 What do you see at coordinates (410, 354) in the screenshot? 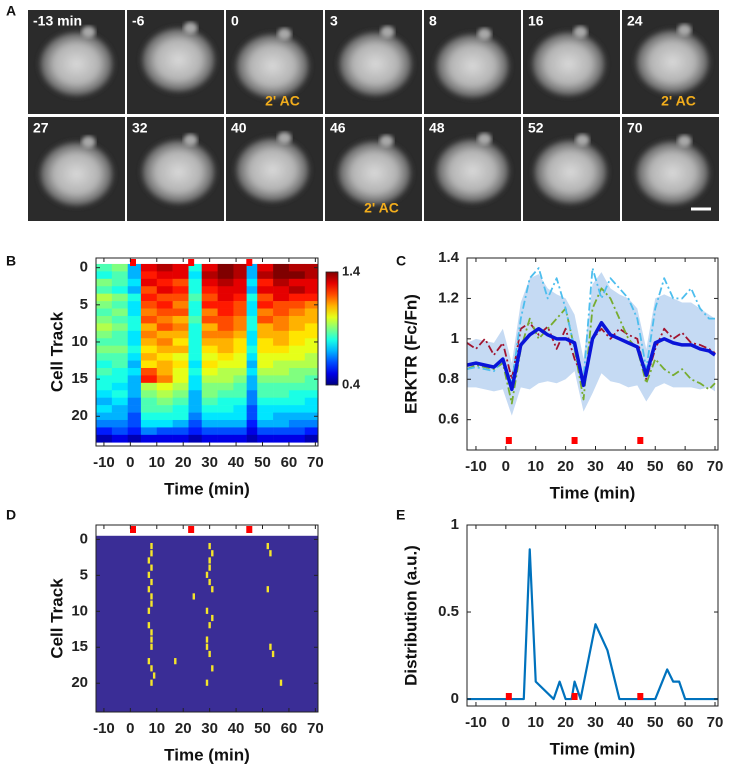
I see `y-axis-label: ERKTR (Fc/Fn)` at bounding box center [410, 354].